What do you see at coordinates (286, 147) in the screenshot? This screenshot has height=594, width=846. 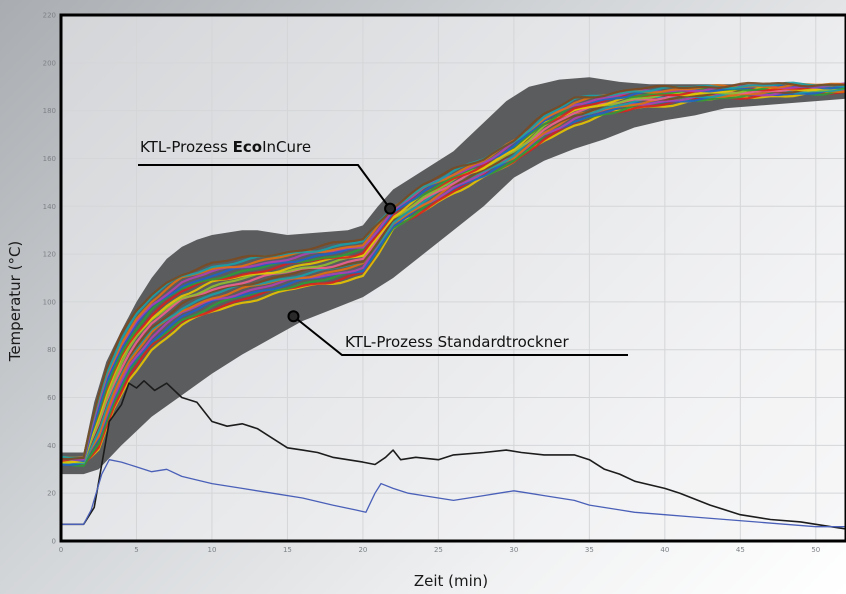 I see `annotation-ecoincure-suffix: InCure` at bounding box center [286, 147].